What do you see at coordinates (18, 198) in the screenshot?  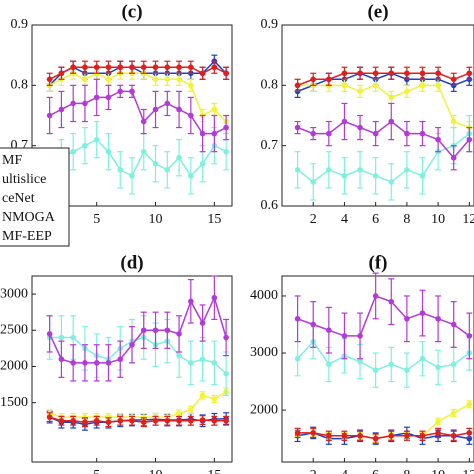 I see `legend-label: ceNet` at bounding box center [18, 198].